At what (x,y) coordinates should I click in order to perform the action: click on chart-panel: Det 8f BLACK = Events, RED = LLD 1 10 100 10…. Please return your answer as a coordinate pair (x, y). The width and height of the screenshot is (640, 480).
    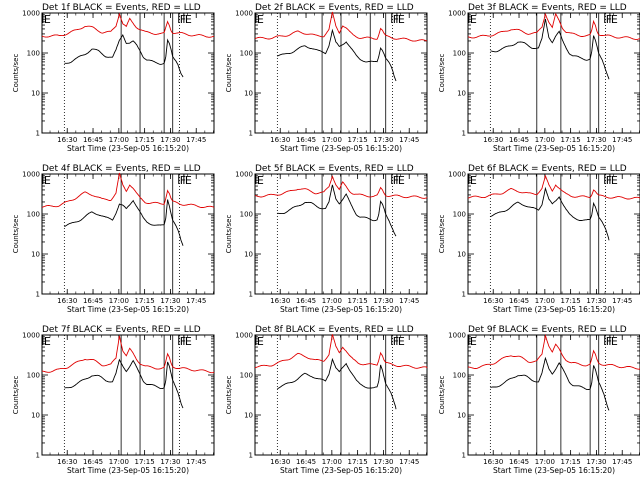
    Looking at the image, I should click on (326, 400).